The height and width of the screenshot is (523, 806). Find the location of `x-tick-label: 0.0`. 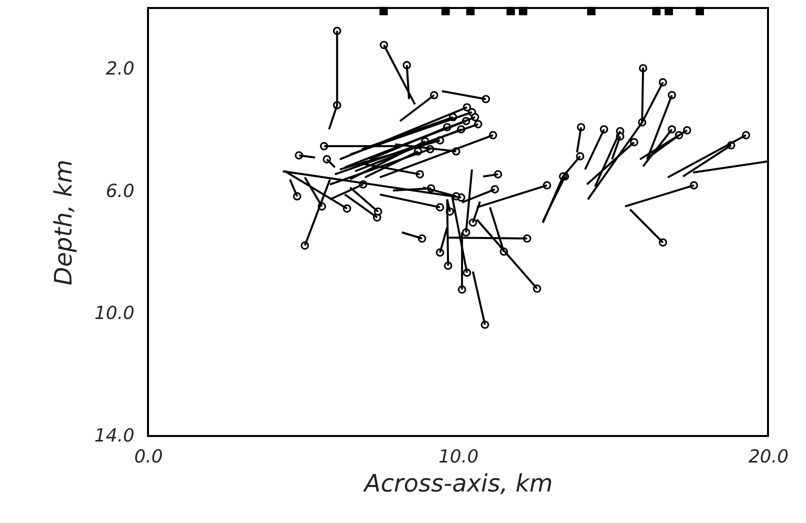

x-tick-label: 0.0 is located at coordinates (148, 457).